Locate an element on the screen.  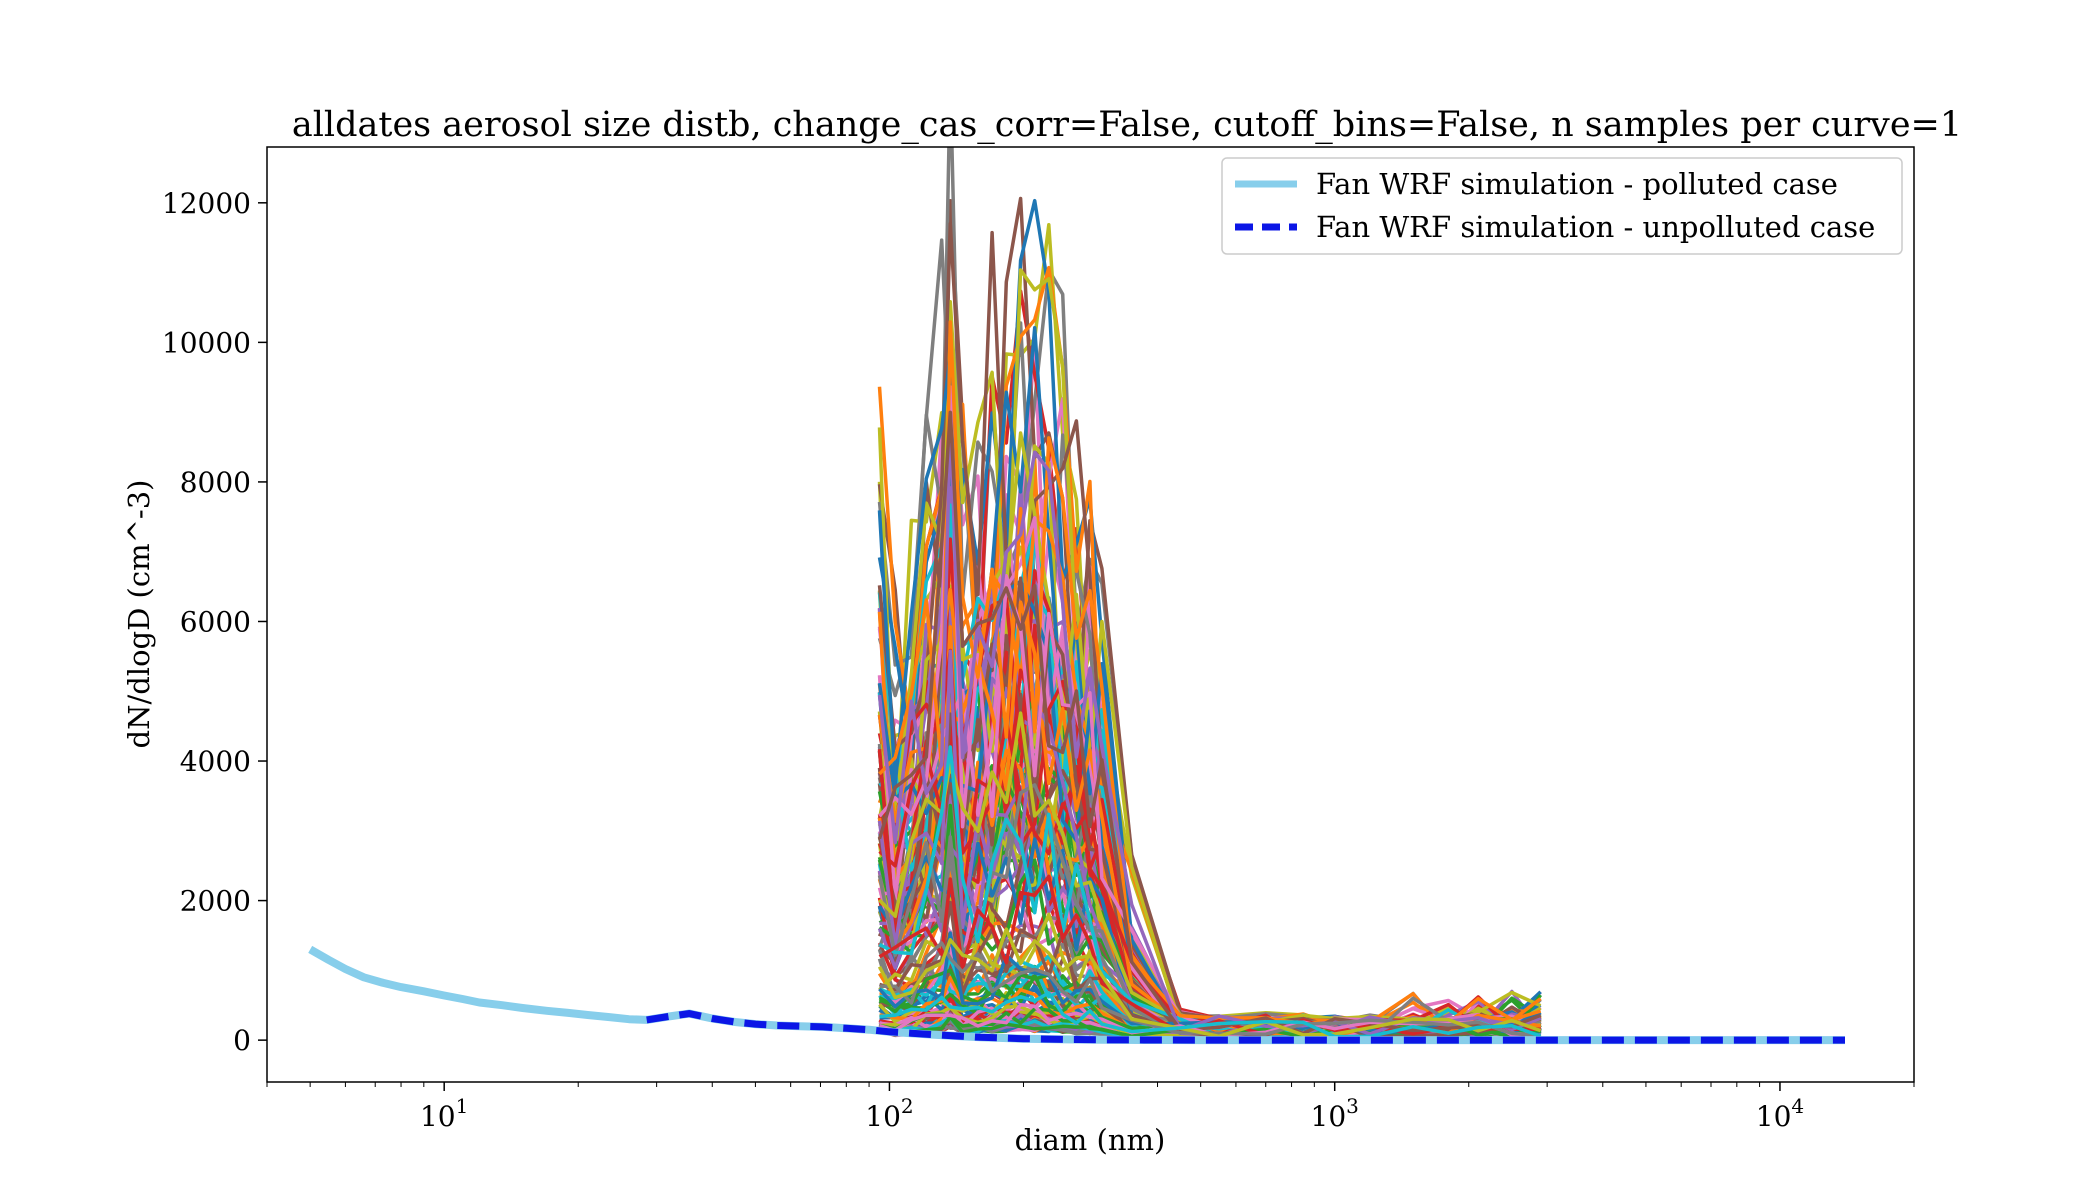
y-tick-label: 10000 is located at coordinates (206, 342).